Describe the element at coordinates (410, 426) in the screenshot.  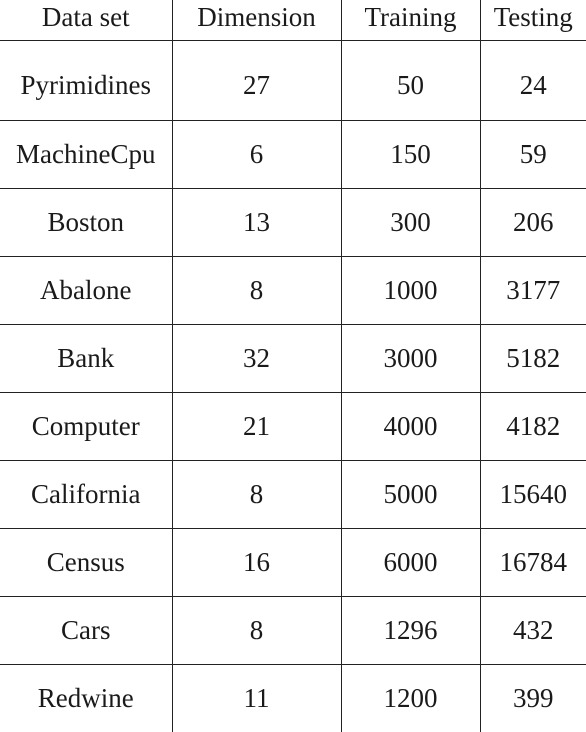
I see `cell-training: 4000` at that location.